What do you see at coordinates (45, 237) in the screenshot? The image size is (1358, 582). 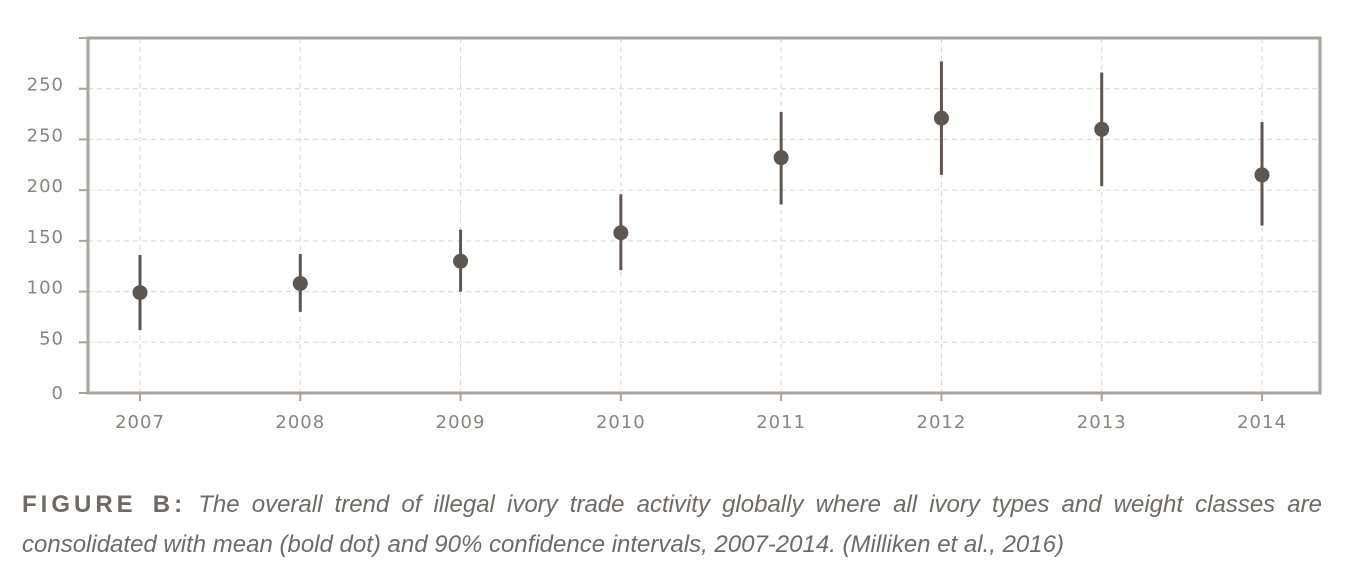 I see `y-tick-label: 150` at bounding box center [45, 237].